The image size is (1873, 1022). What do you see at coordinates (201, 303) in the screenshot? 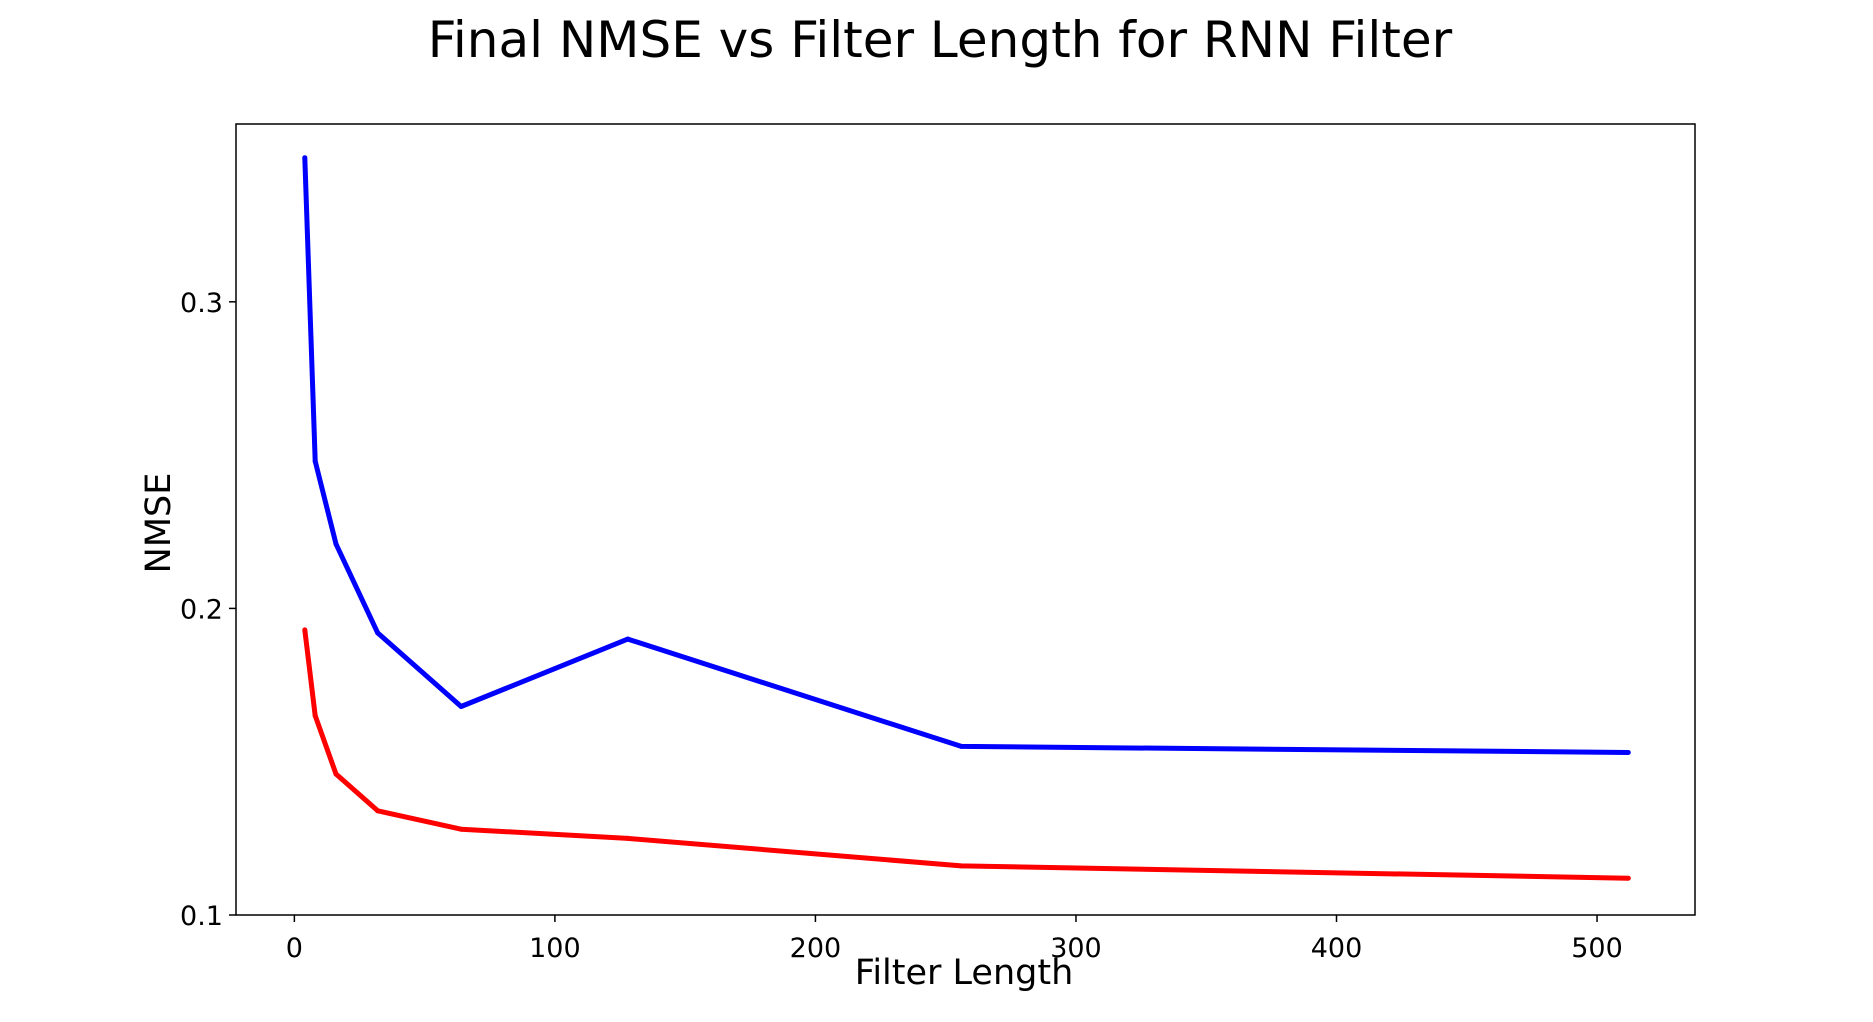
I see `y-tick-label-3: 0.3` at bounding box center [201, 303].